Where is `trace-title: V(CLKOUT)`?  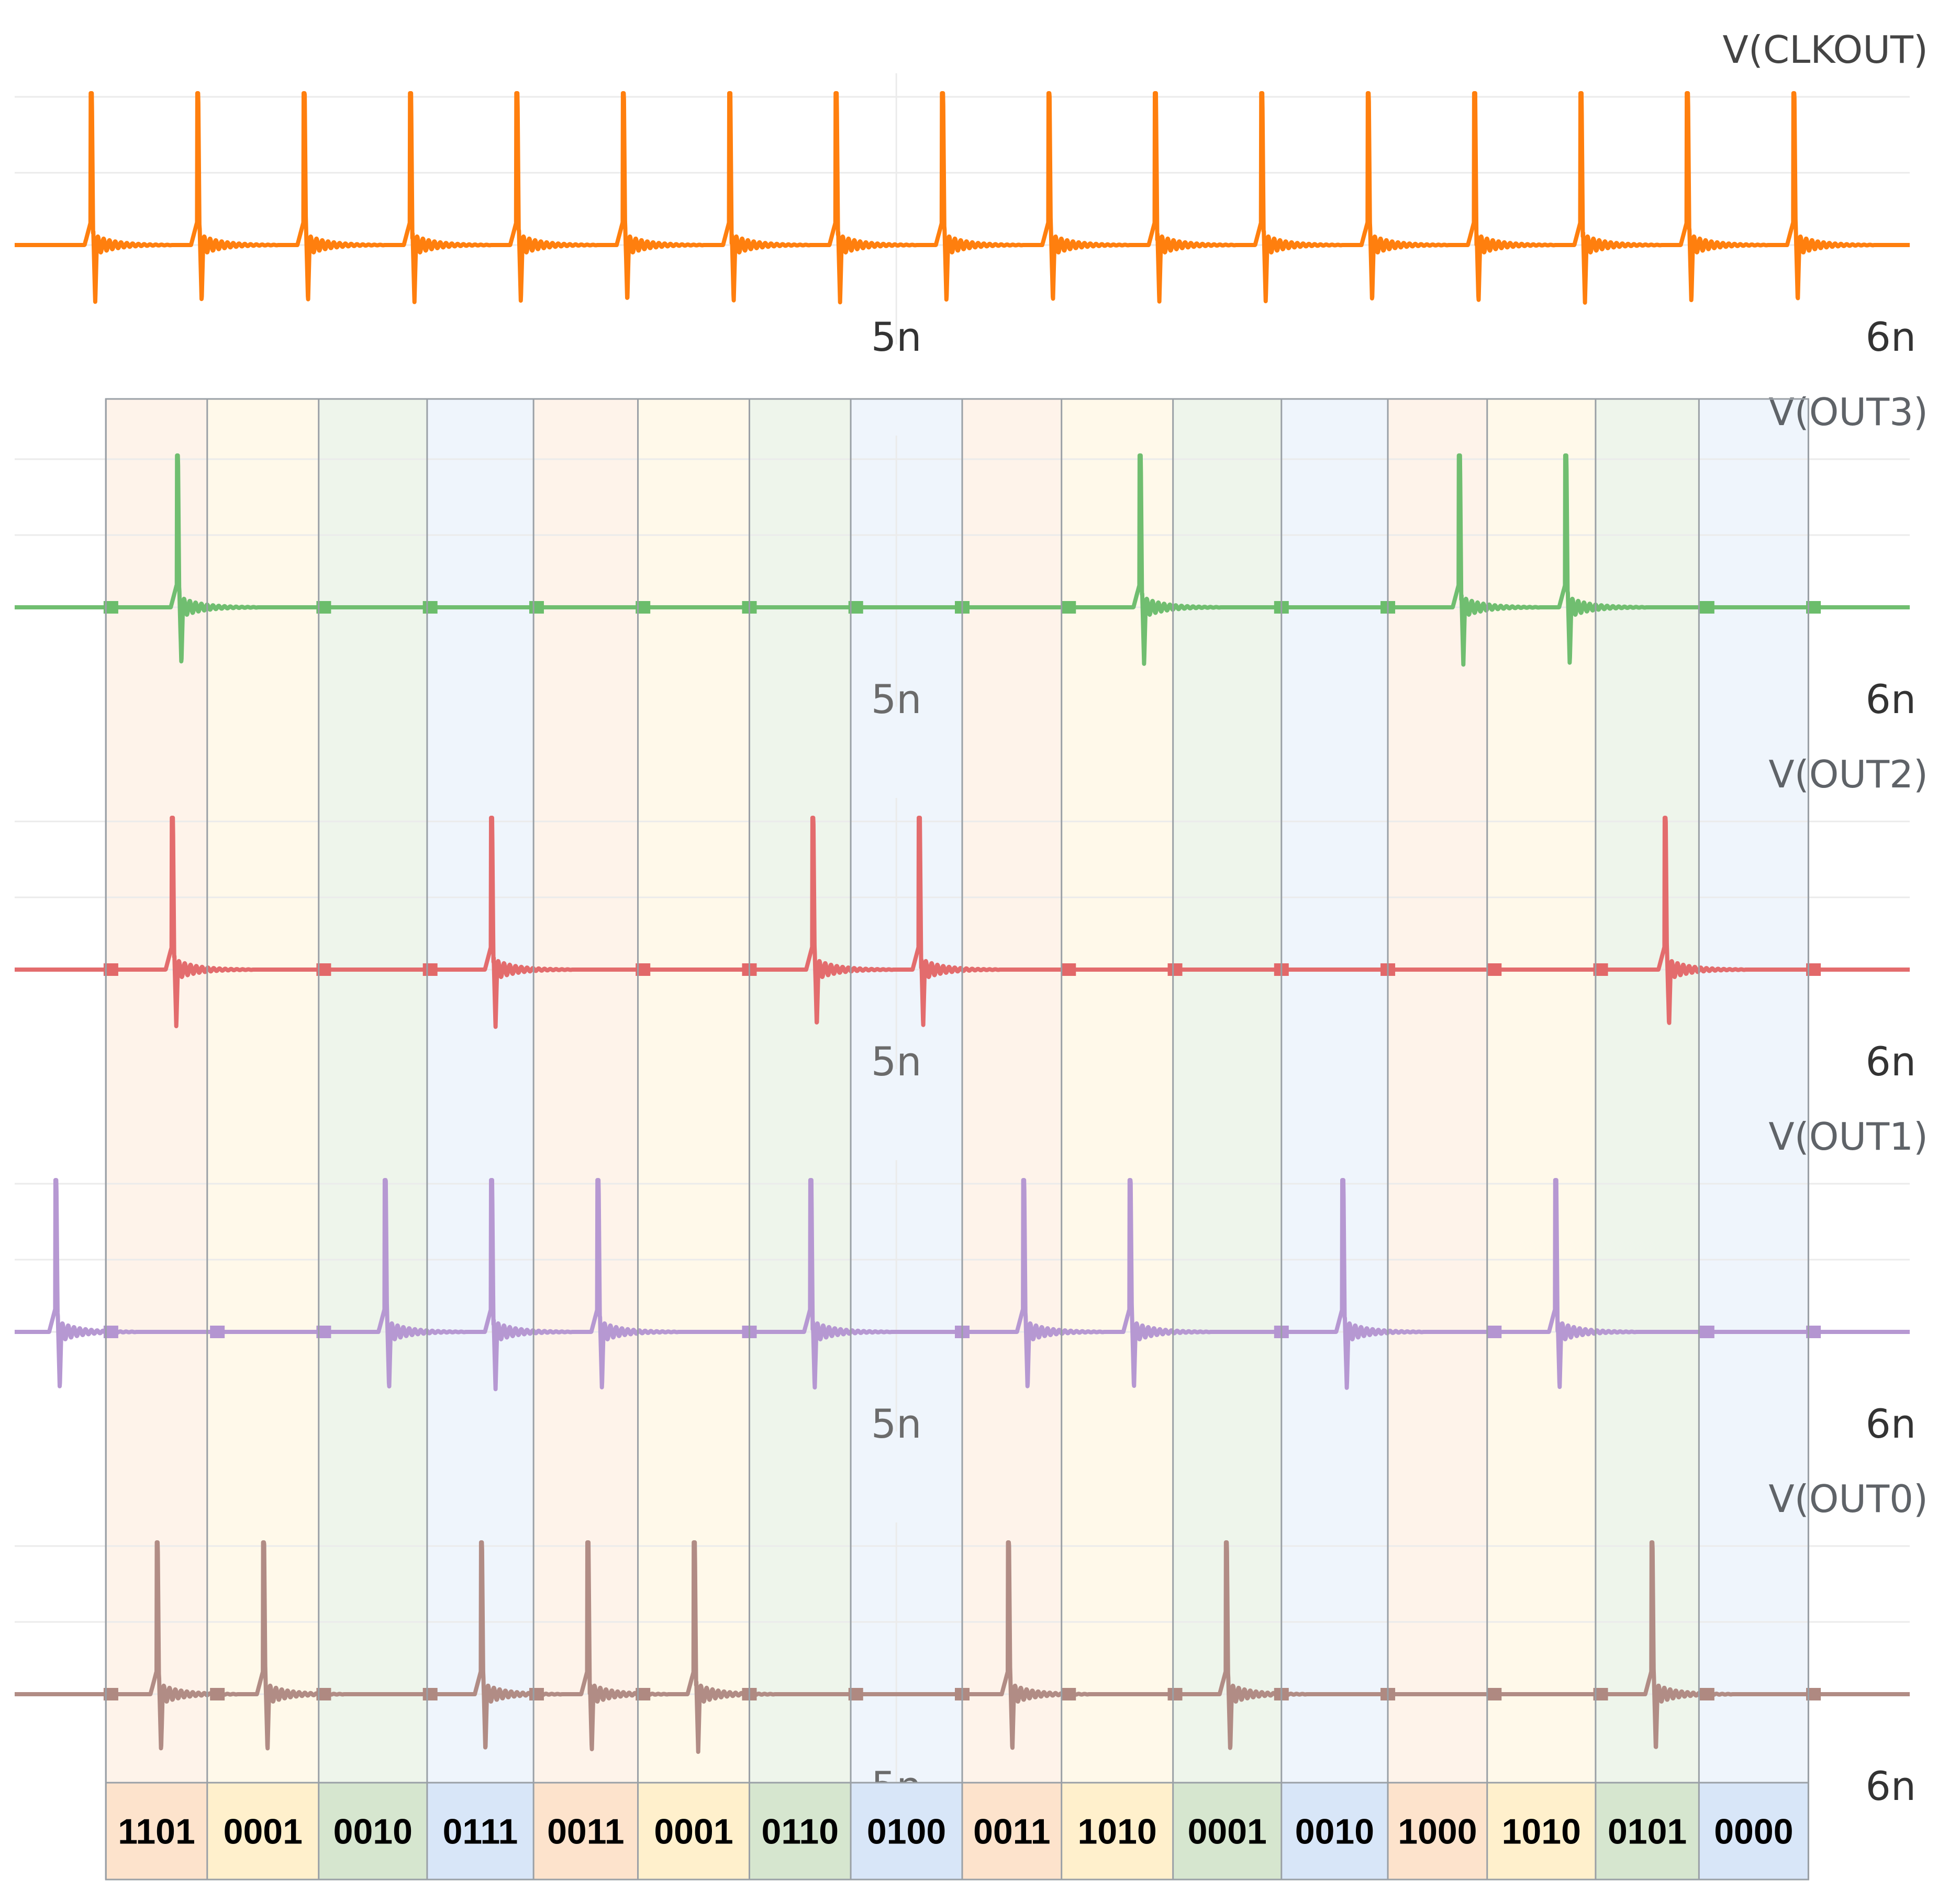
trace-title: V(CLKOUT) is located at coordinates (1825, 50).